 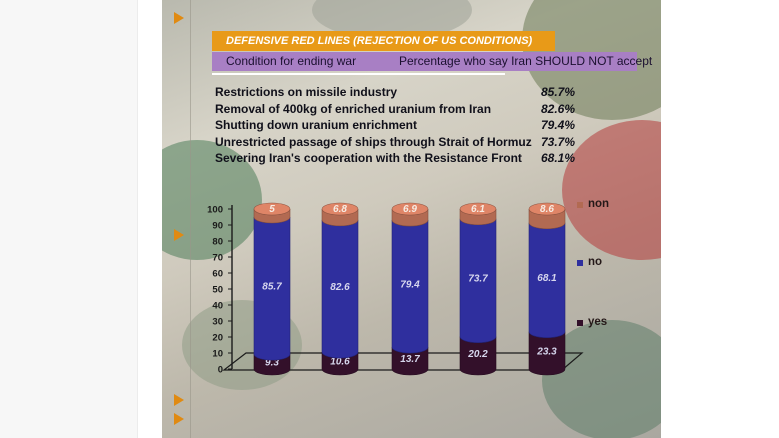 What do you see at coordinates (410, 285) in the screenshot?
I see `data-label-no: 79.4` at bounding box center [410, 285].